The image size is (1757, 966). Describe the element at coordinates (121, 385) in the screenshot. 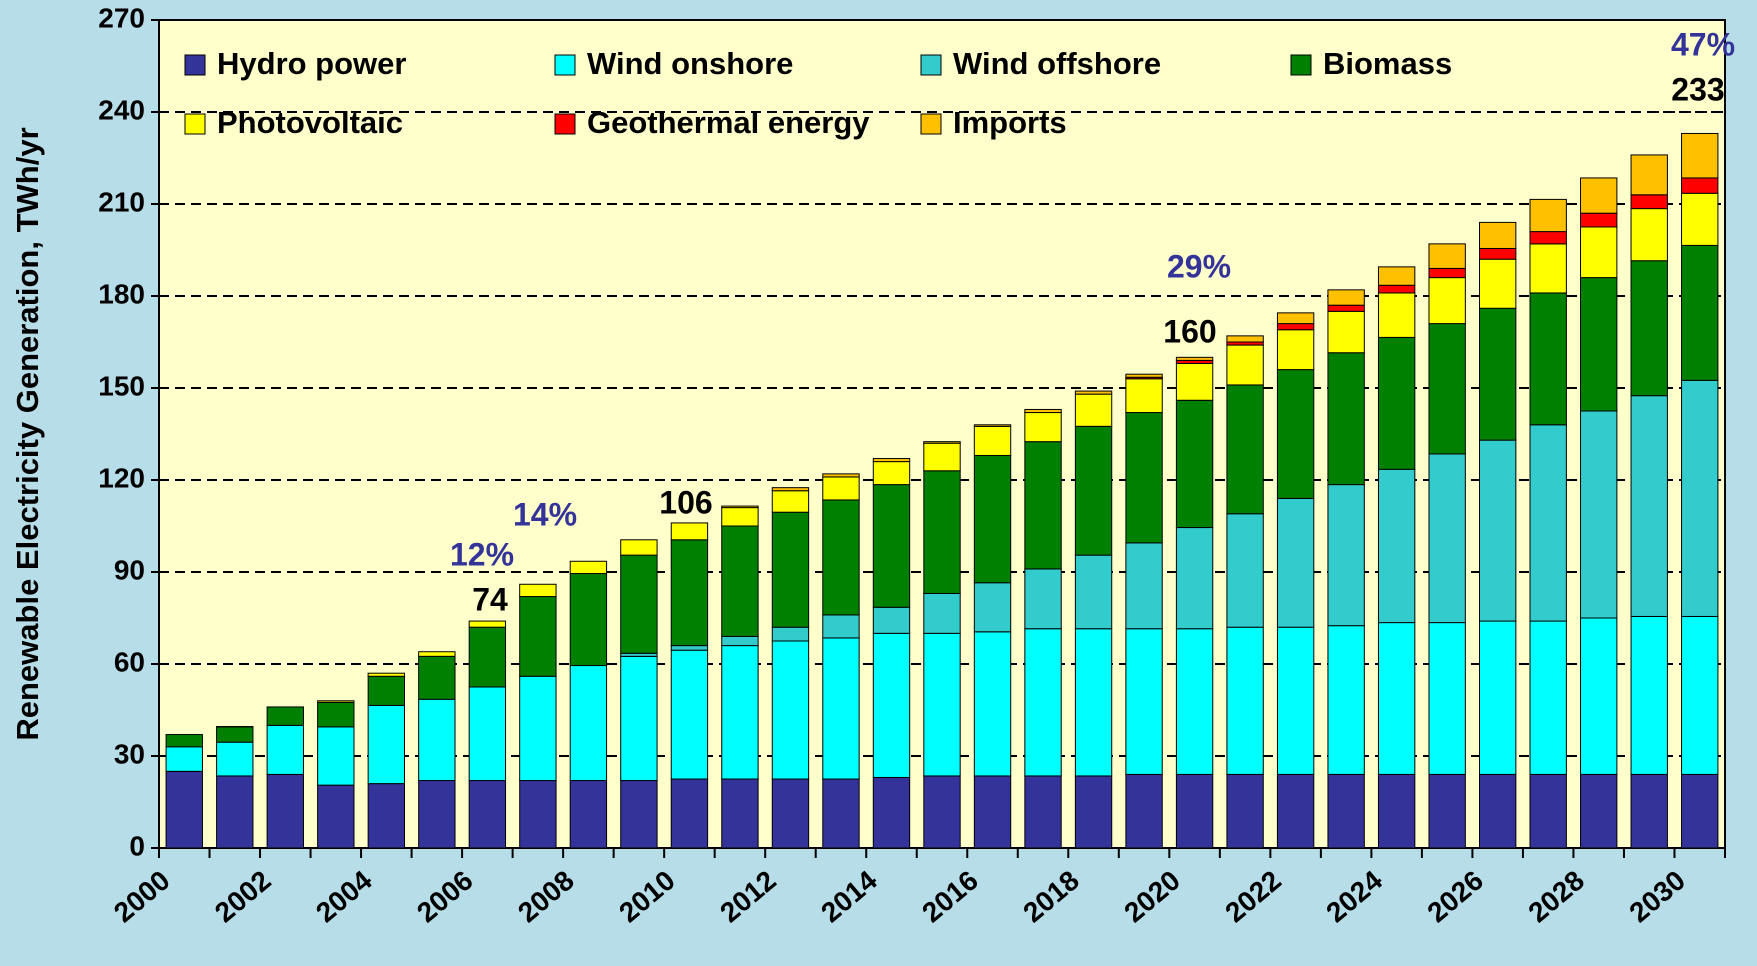

I see `y-tick-label: 150` at that location.